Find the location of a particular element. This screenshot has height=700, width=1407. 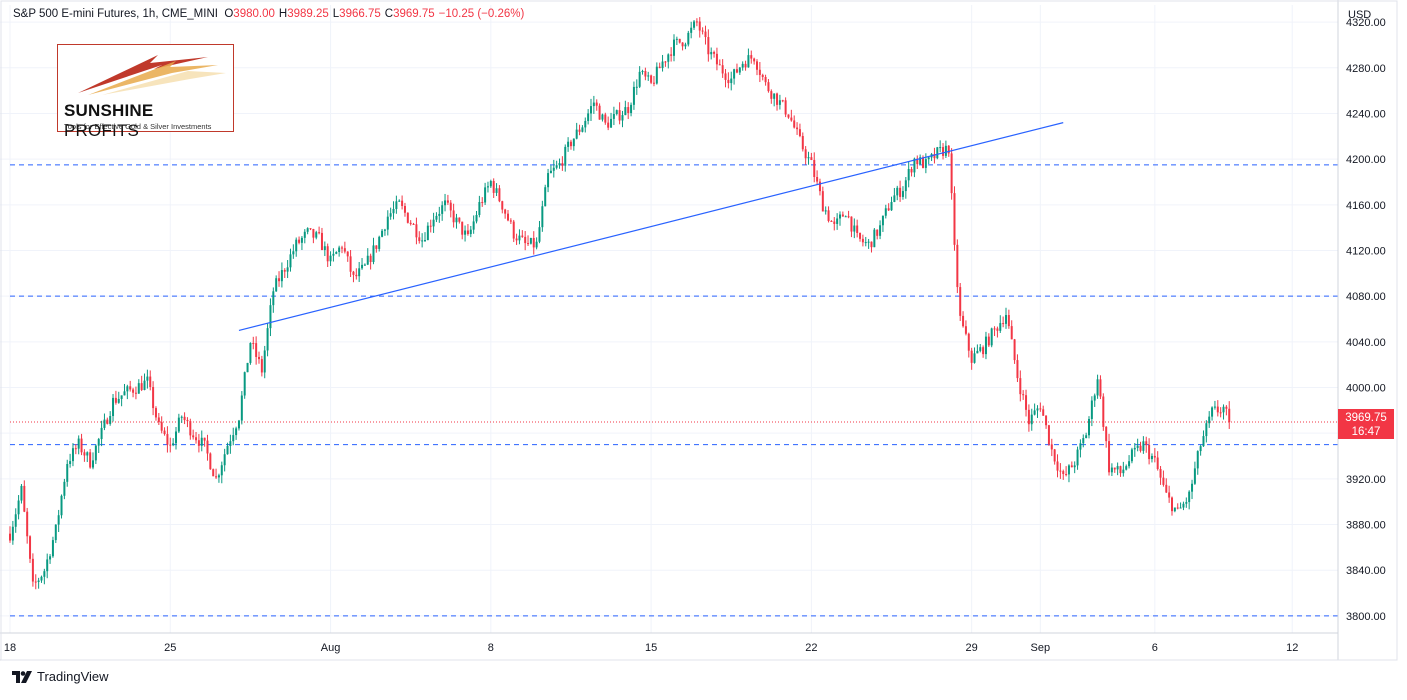

tradingview-logo-icon is located at coordinates (22, 676).